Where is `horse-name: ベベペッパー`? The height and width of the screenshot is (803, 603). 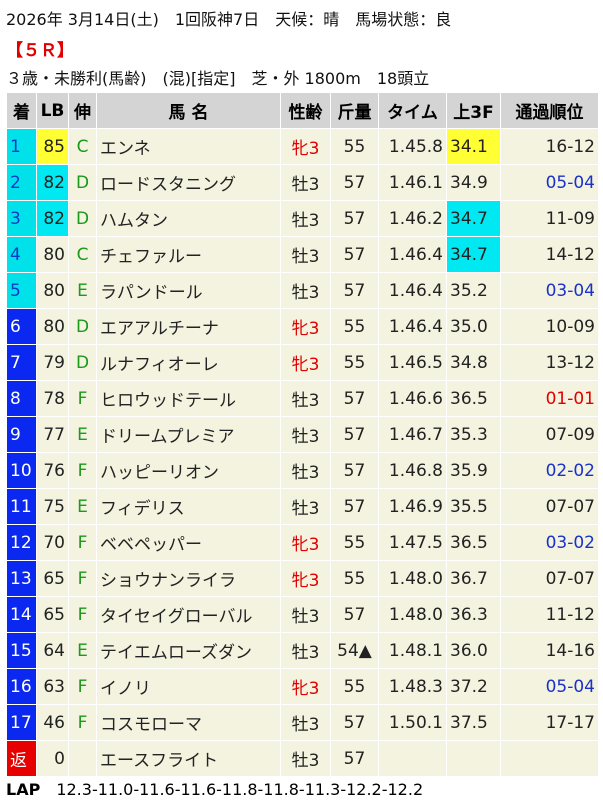
horse-name: ベベペッパー is located at coordinates (188, 542).